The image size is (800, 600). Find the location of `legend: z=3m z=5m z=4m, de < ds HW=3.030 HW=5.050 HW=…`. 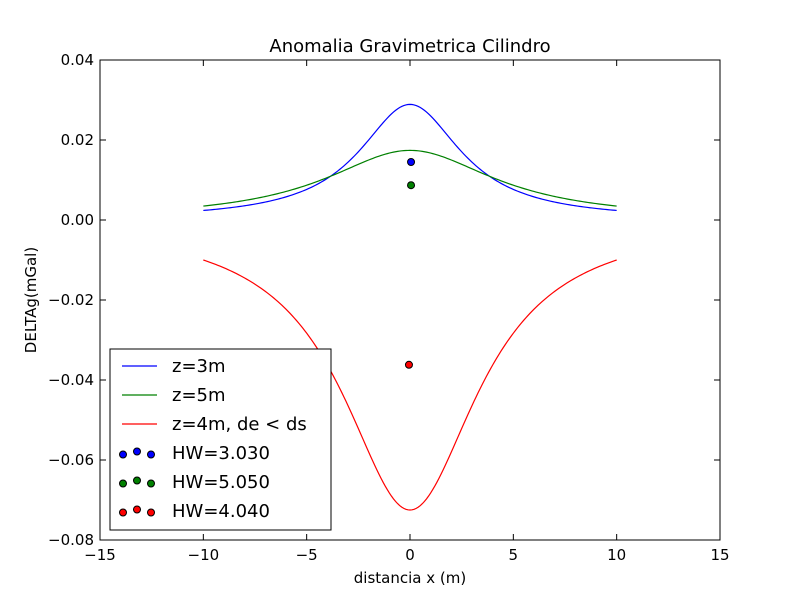

legend: z=3m z=5m z=4m, de < ds HW=3.030 HW=5.050 HW=… is located at coordinates (220, 439).